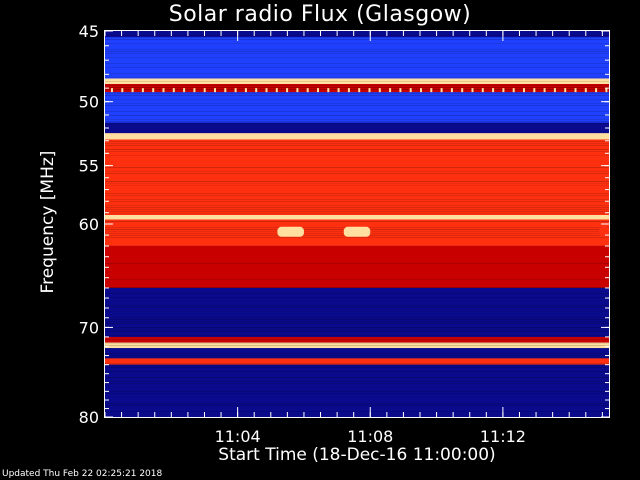  What do you see at coordinates (238, 436) in the screenshot?
I see `x-tick-label: 11:04` at bounding box center [238, 436].